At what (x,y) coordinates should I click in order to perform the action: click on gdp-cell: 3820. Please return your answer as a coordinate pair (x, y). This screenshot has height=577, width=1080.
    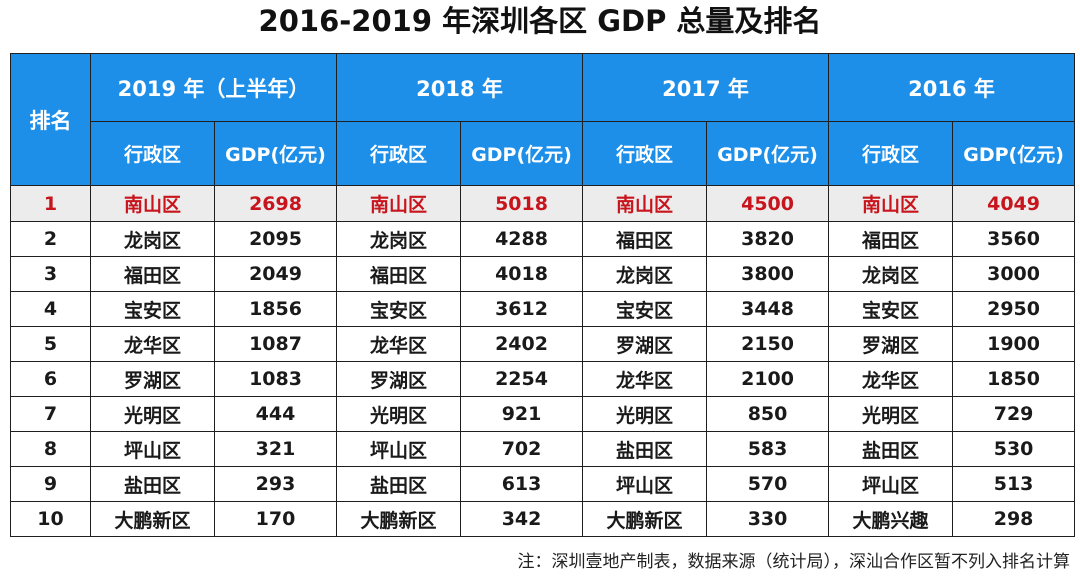
    Looking at the image, I should click on (768, 239).